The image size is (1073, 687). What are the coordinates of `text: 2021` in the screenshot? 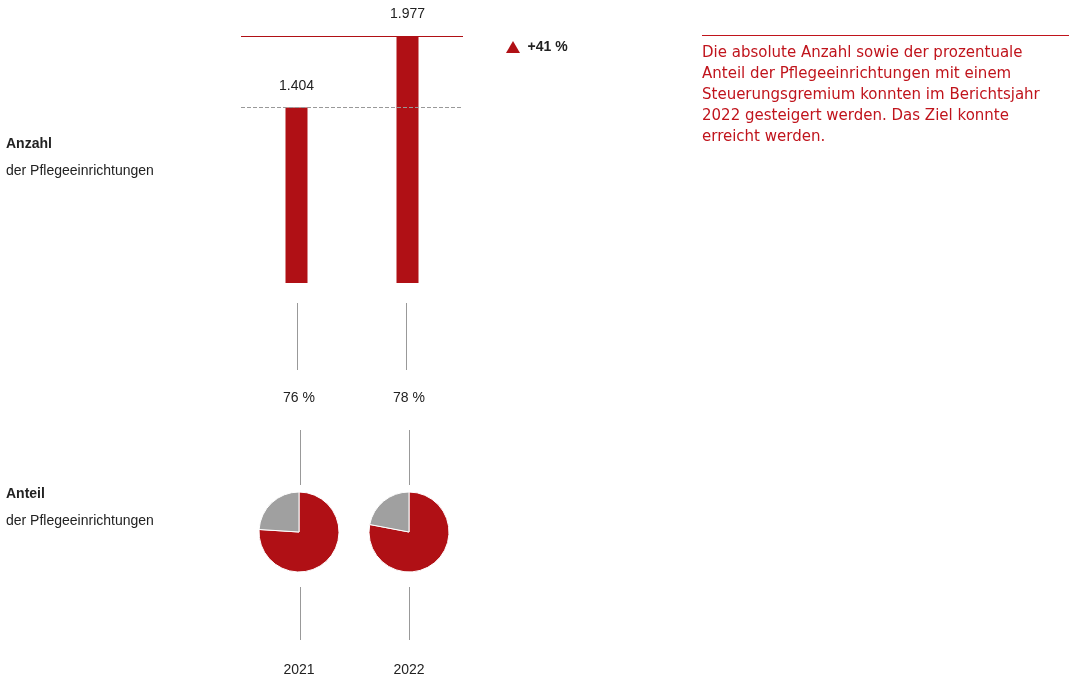 It's located at (299, 669).